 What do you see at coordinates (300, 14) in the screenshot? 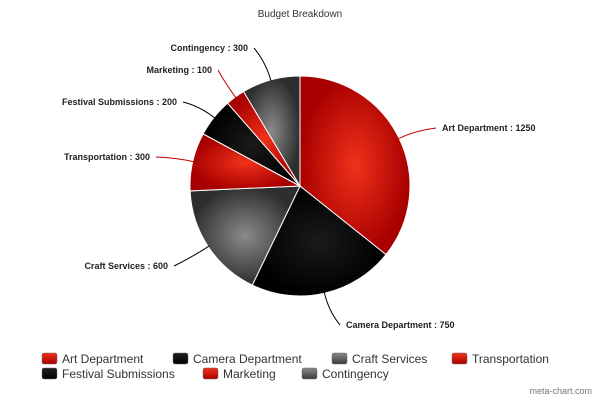
I see `chart-title: Budget Breakdown` at bounding box center [300, 14].